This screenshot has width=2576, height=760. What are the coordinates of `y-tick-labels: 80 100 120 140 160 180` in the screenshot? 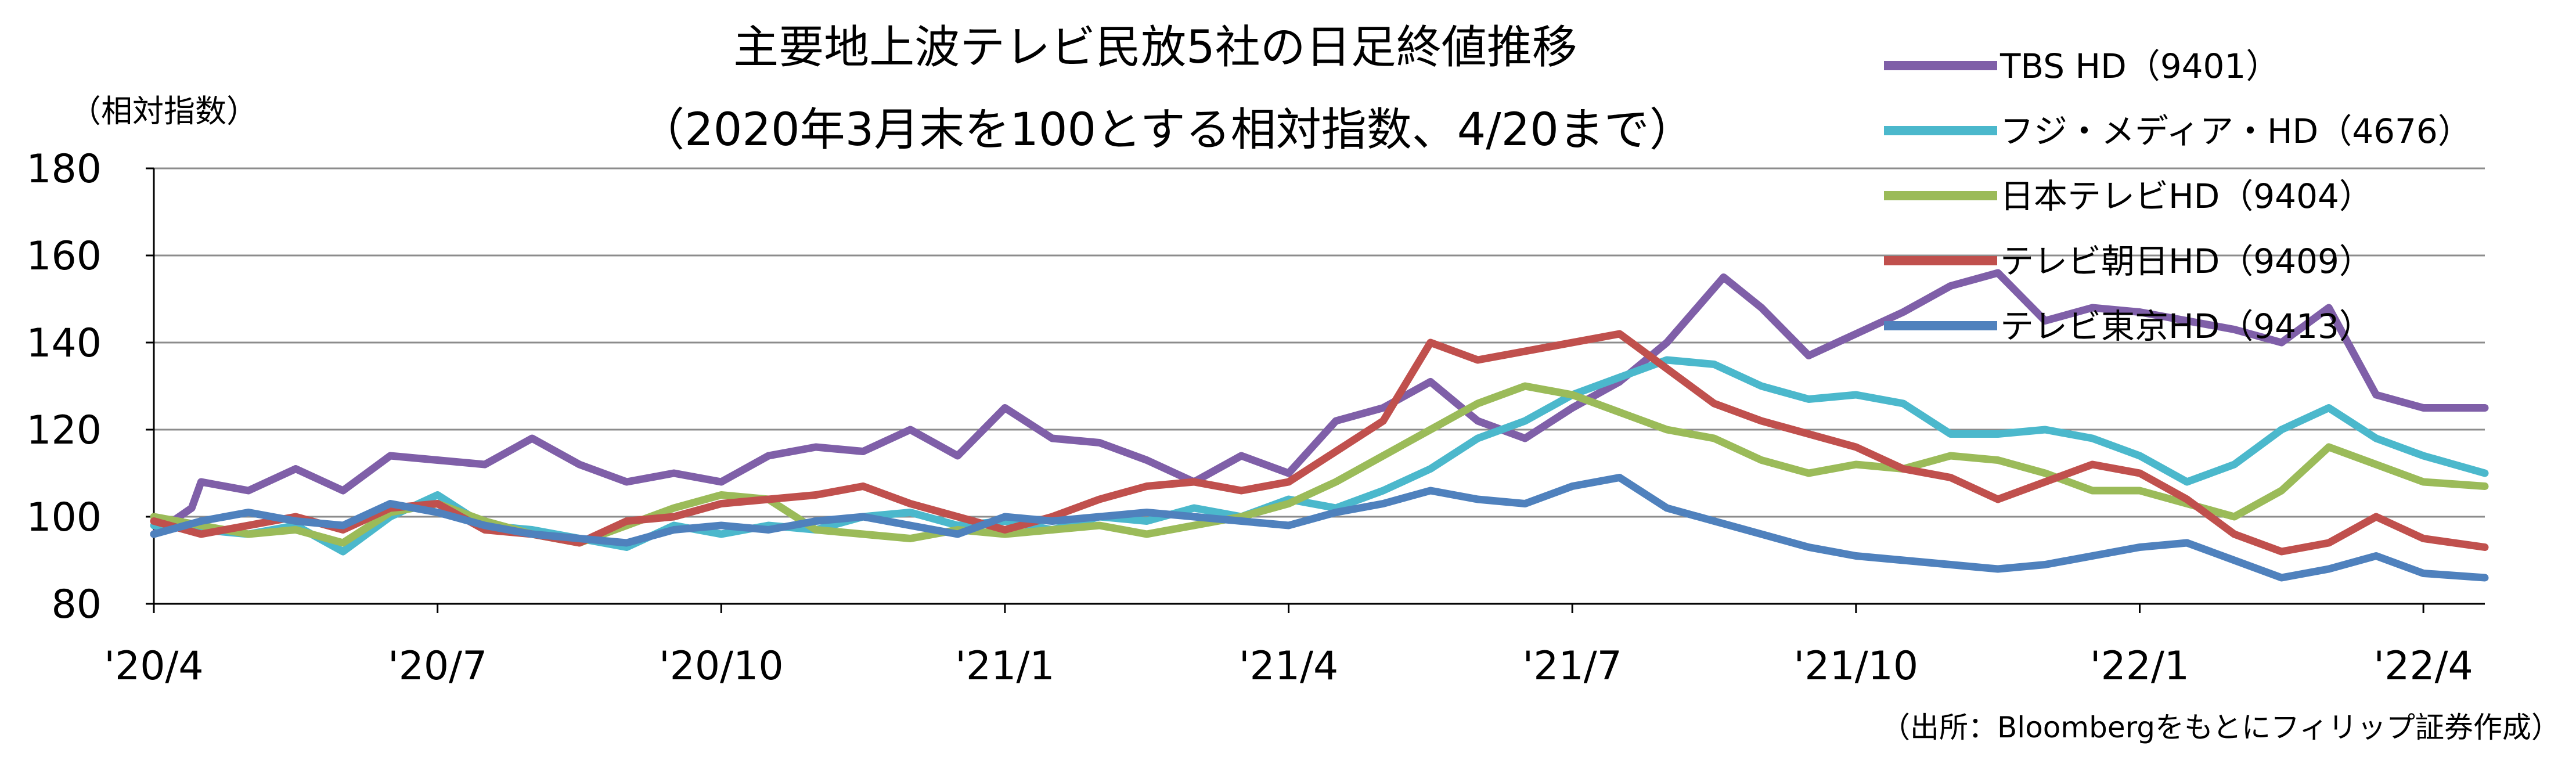 It's located at (90, 387).